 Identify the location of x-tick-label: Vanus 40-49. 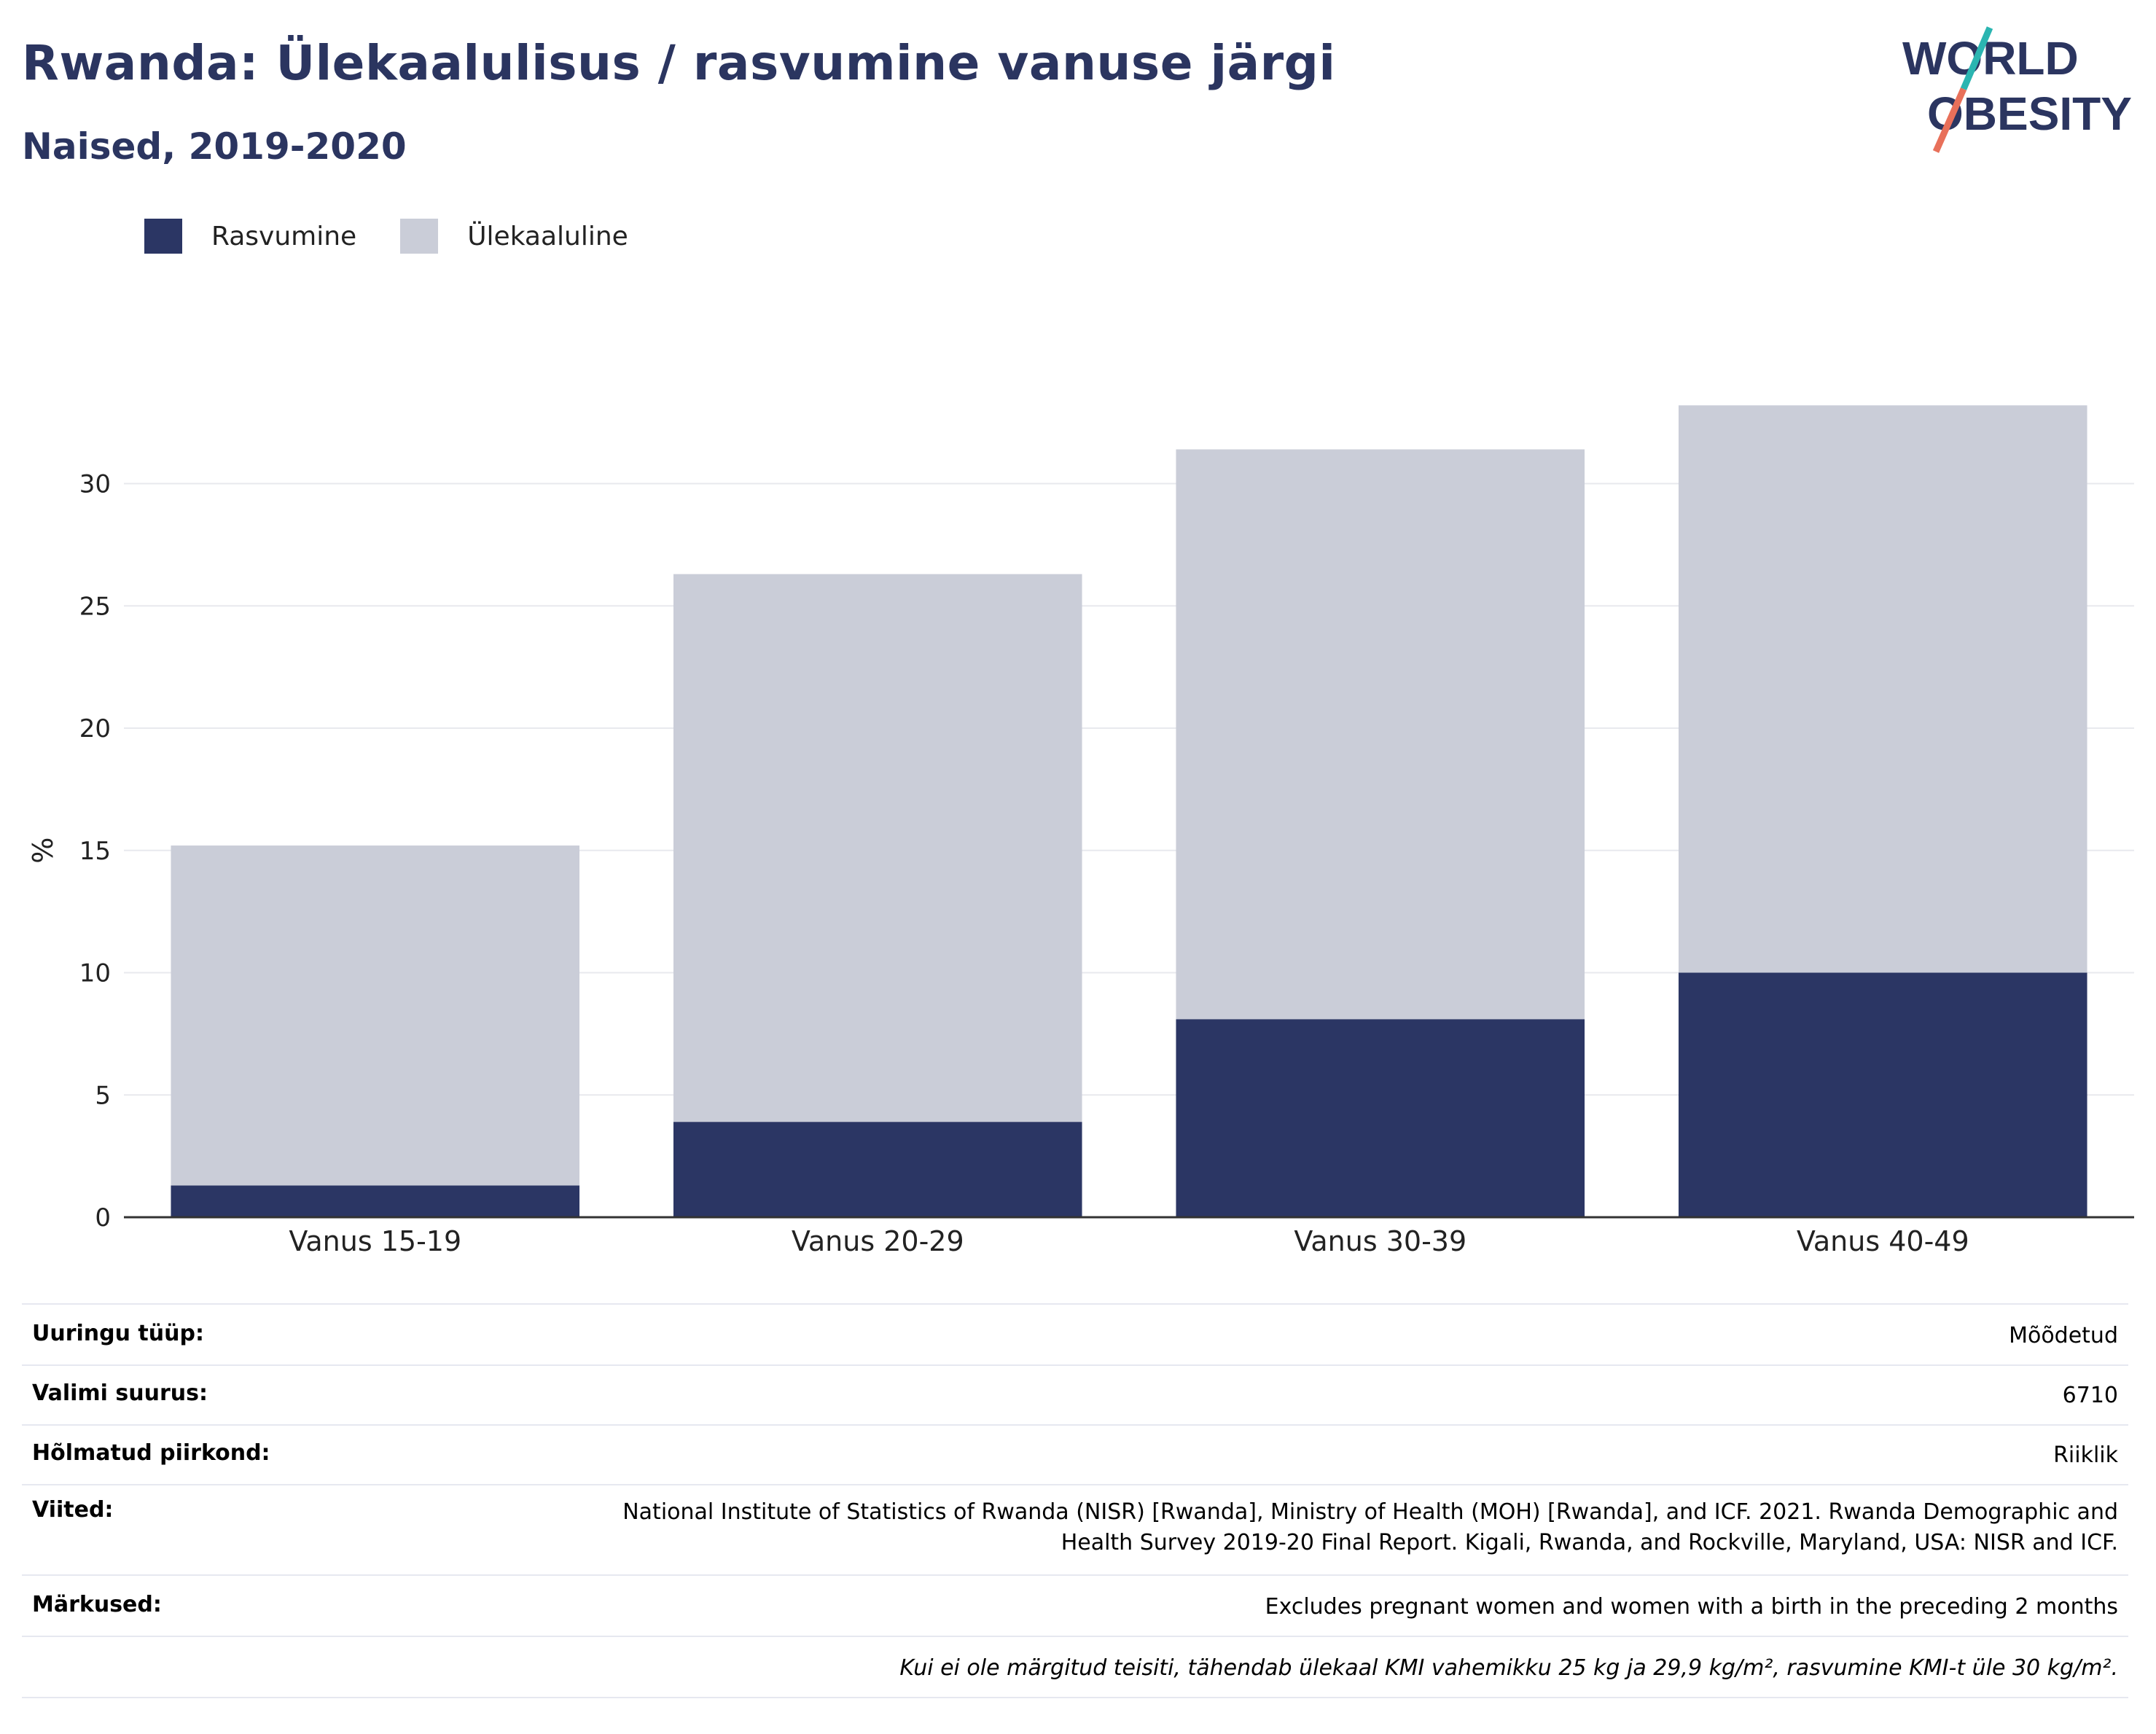
(1883, 1241).